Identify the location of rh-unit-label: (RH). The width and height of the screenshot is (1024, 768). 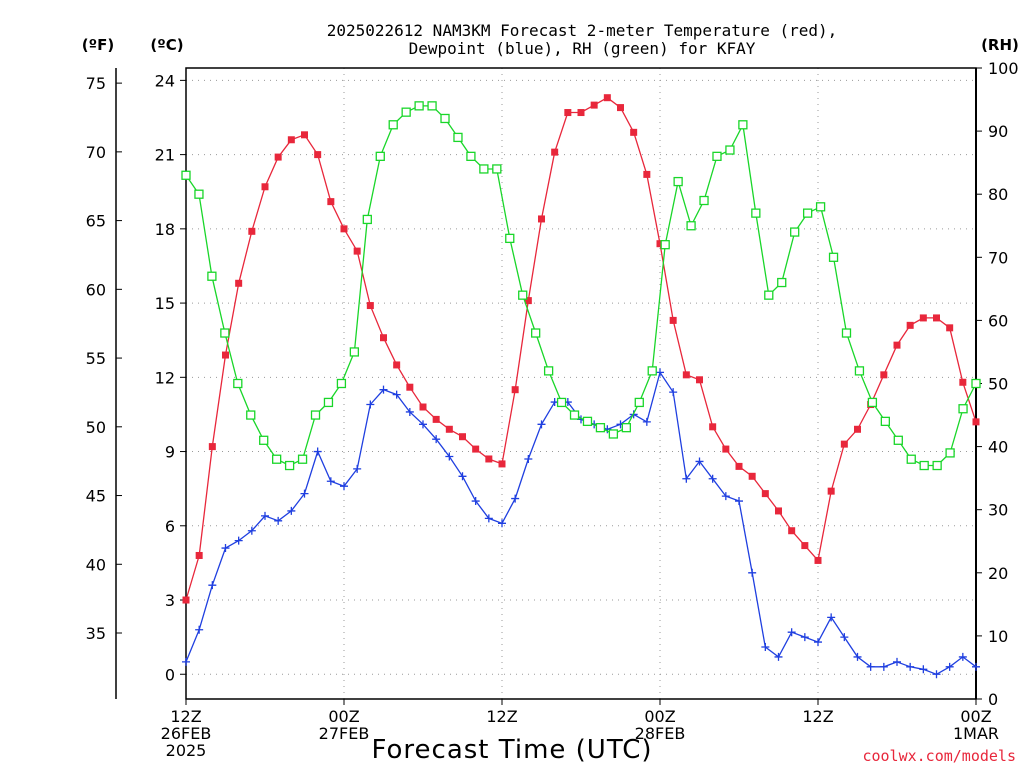
(1000, 45).